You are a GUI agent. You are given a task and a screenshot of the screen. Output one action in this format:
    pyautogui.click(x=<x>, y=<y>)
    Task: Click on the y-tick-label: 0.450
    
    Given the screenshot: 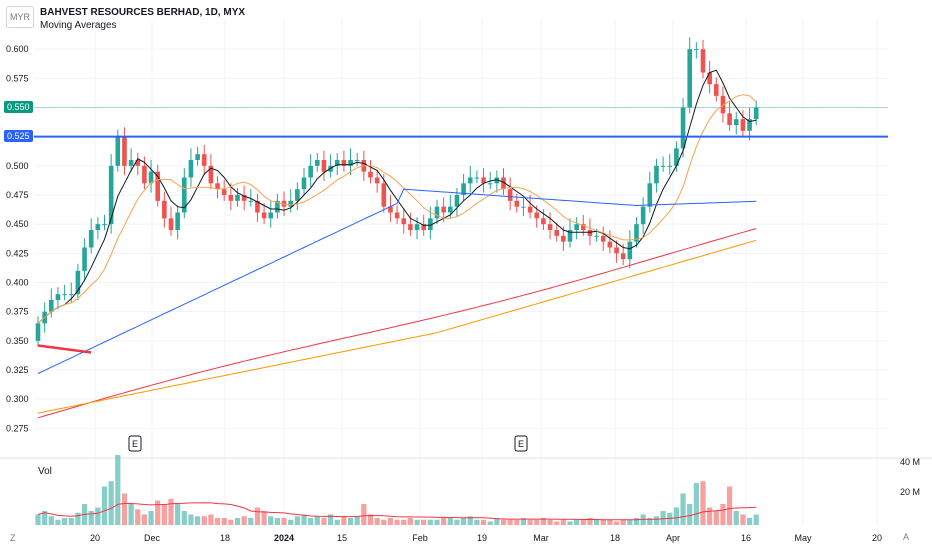 What is the action you would take?
    pyautogui.click(x=17, y=224)
    